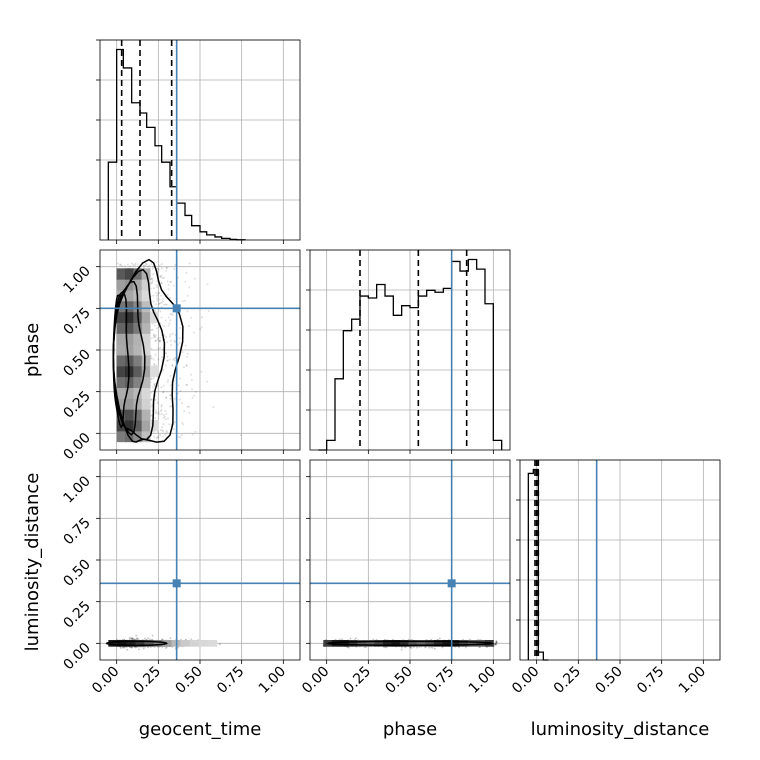  Describe the element at coordinates (76, 489) in the screenshot. I see `y-tick-label: 1.00` at that location.